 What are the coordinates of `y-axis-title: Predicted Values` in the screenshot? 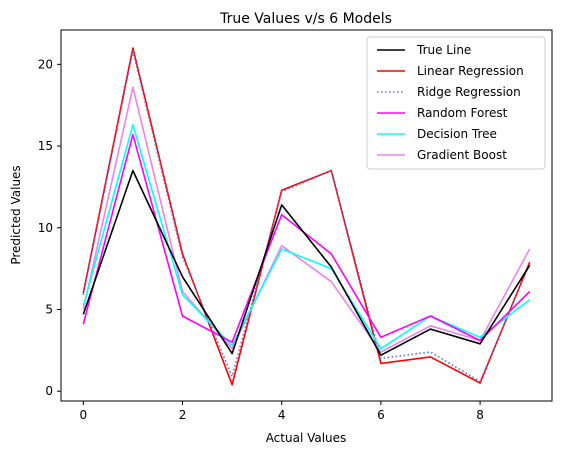 It's located at (16, 214).